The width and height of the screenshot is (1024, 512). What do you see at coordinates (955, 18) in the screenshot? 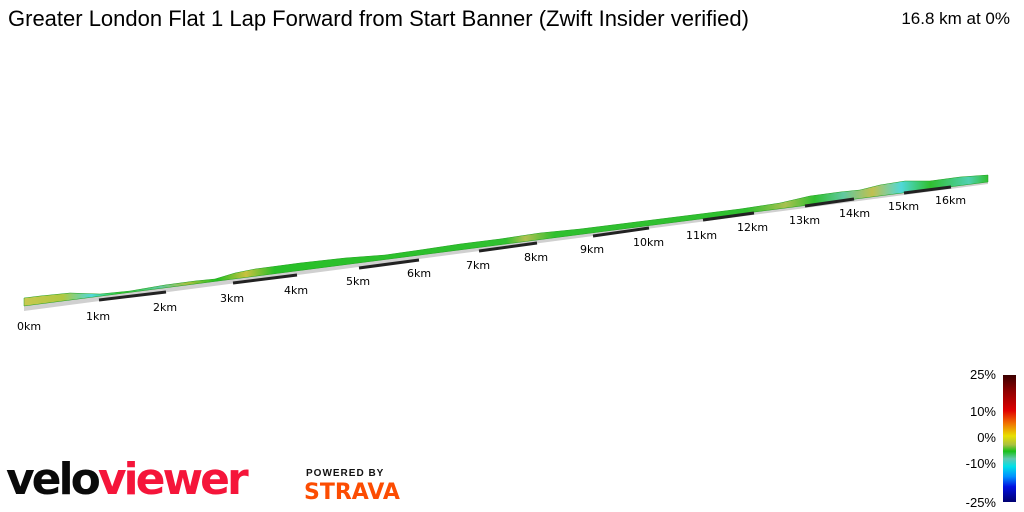
I see `route-summary: 16.8 km at 0%` at bounding box center [955, 18].